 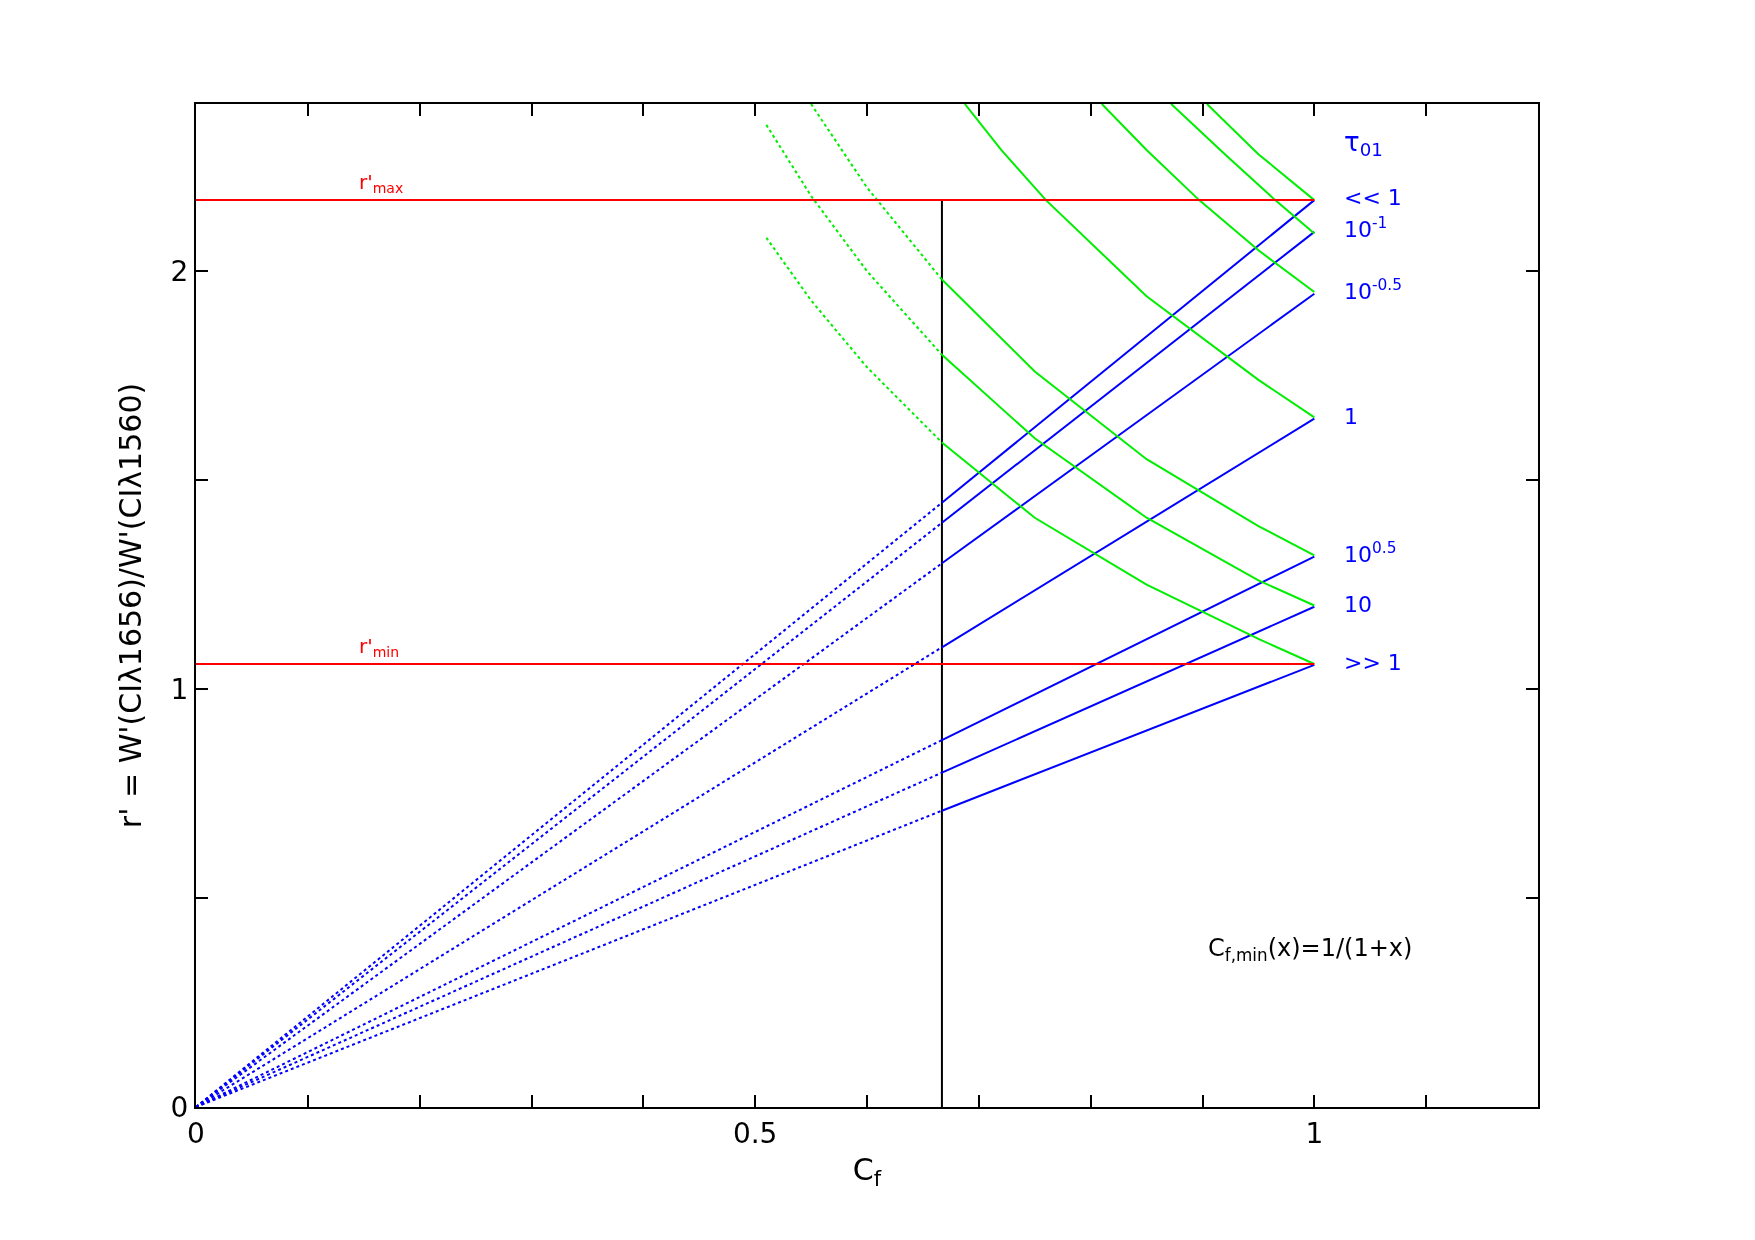 What do you see at coordinates (179, 689) in the screenshot?
I see `y-tick-label: 1` at bounding box center [179, 689].